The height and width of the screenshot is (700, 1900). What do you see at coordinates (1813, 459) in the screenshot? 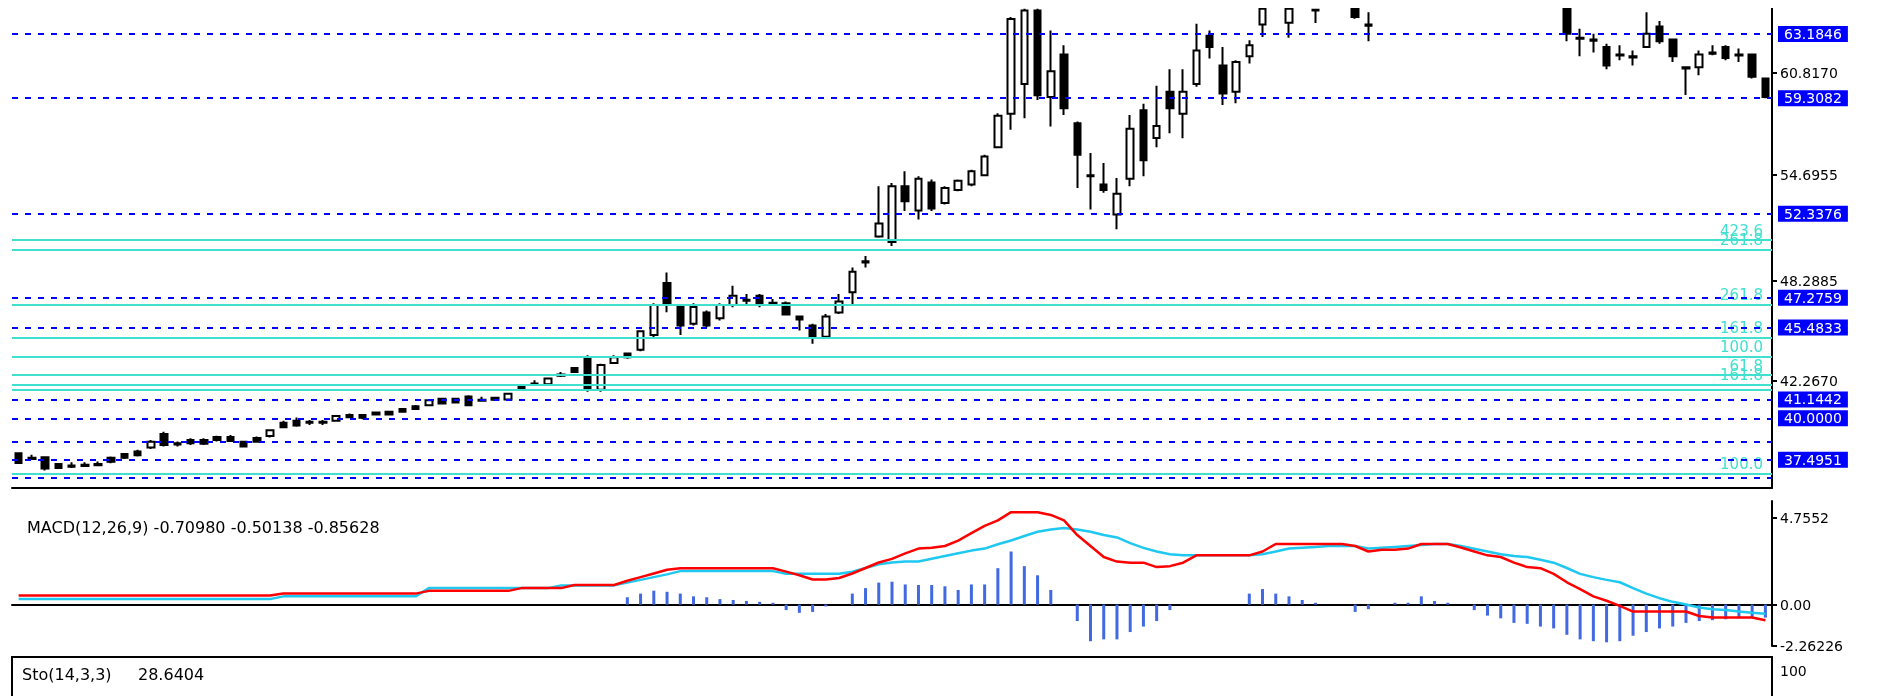
I see `ref-line-label: 37.4951` at bounding box center [1813, 459].